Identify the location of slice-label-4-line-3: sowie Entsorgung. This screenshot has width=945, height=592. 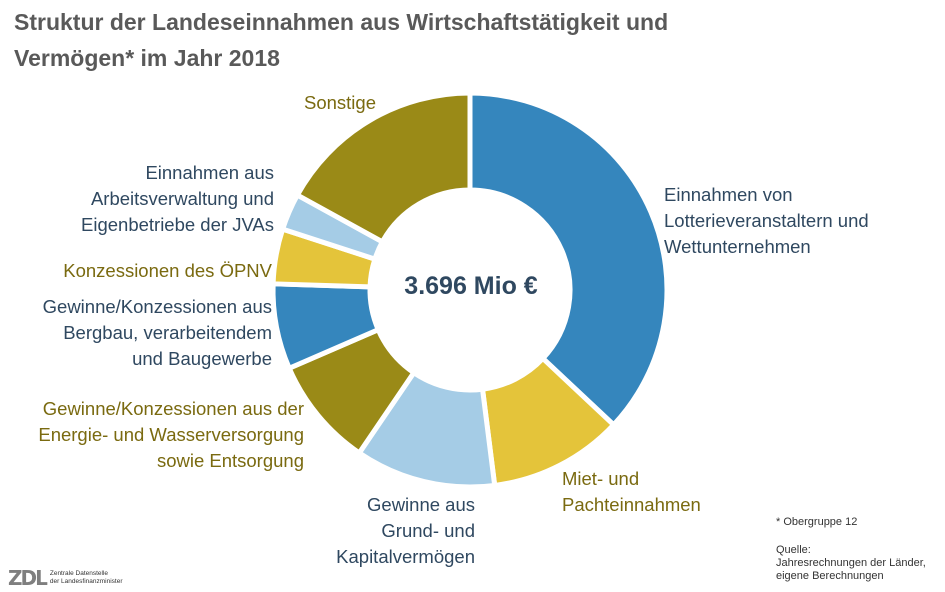
(230, 460).